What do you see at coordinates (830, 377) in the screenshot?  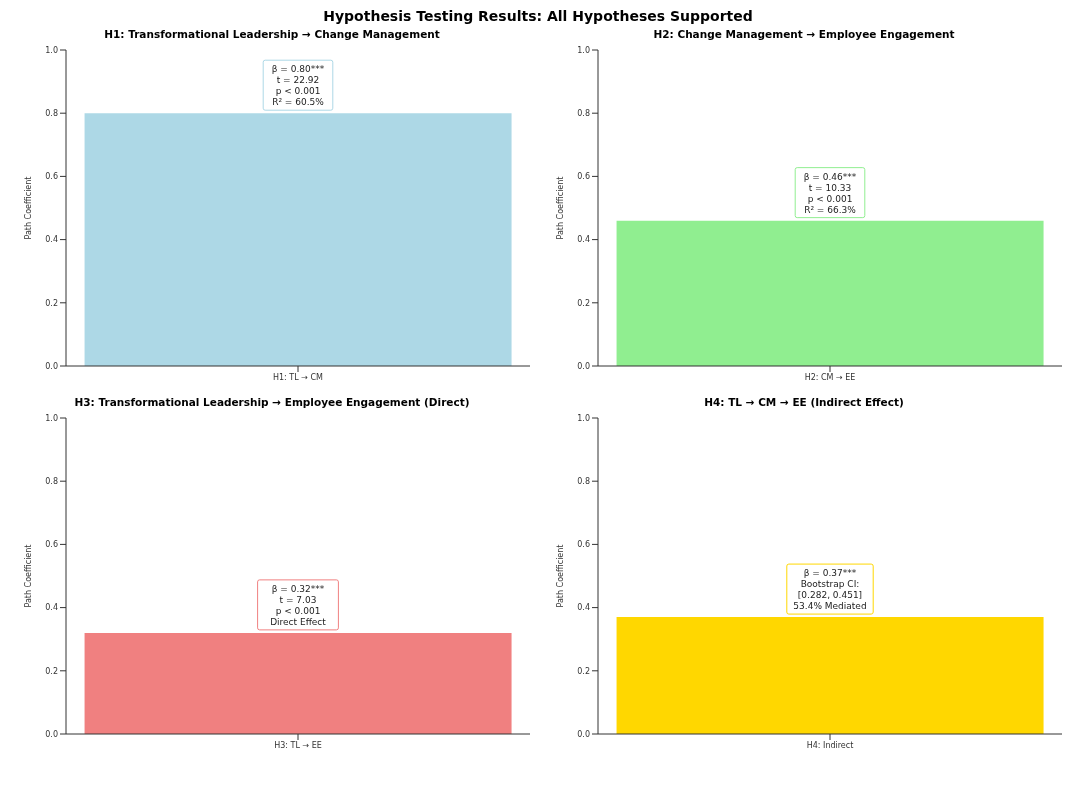 I see `x-tick-label: H2: CM → EE` at bounding box center [830, 377].